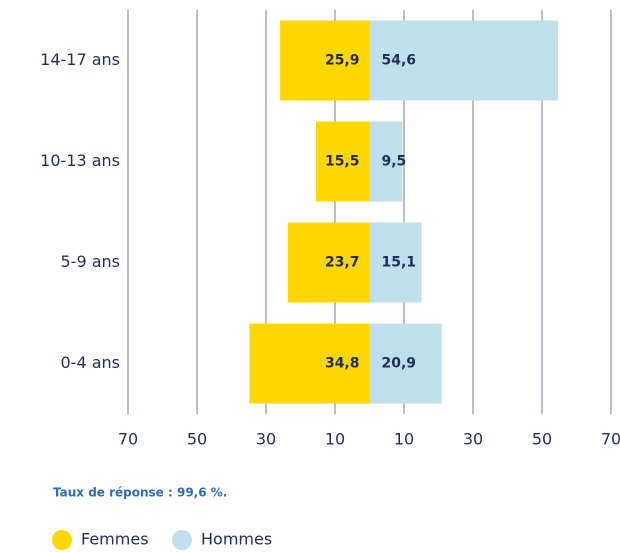  I want to click on category-label: 10-13 ans, so click(80, 160).